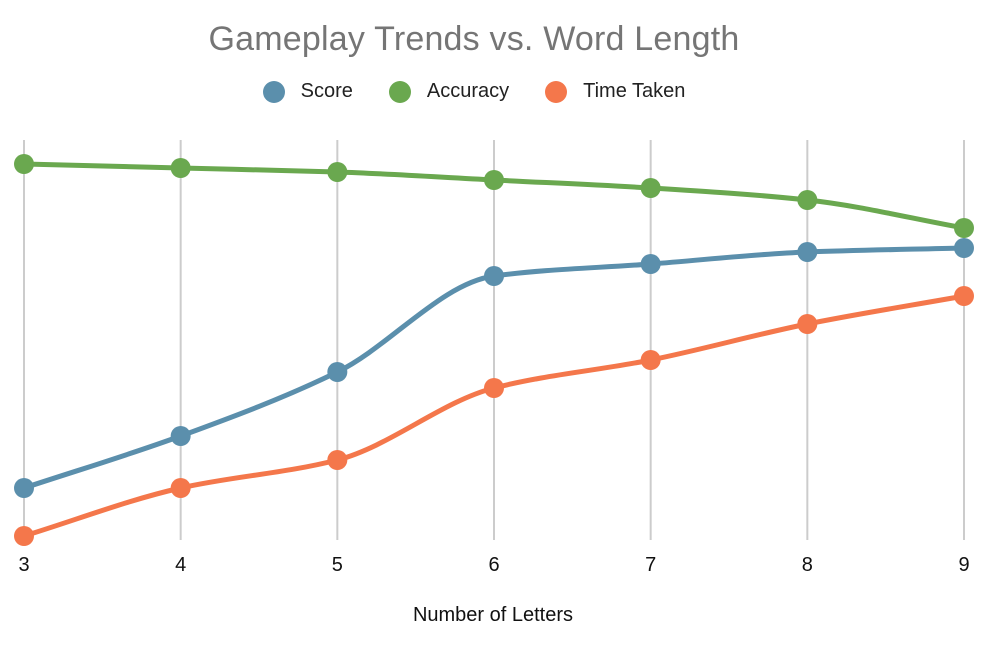 This screenshot has width=1002, height=648. What do you see at coordinates (468, 91) in the screenshot?
I see `legend-label-accuracy: Accuracy` at bounding box center [468, 91].